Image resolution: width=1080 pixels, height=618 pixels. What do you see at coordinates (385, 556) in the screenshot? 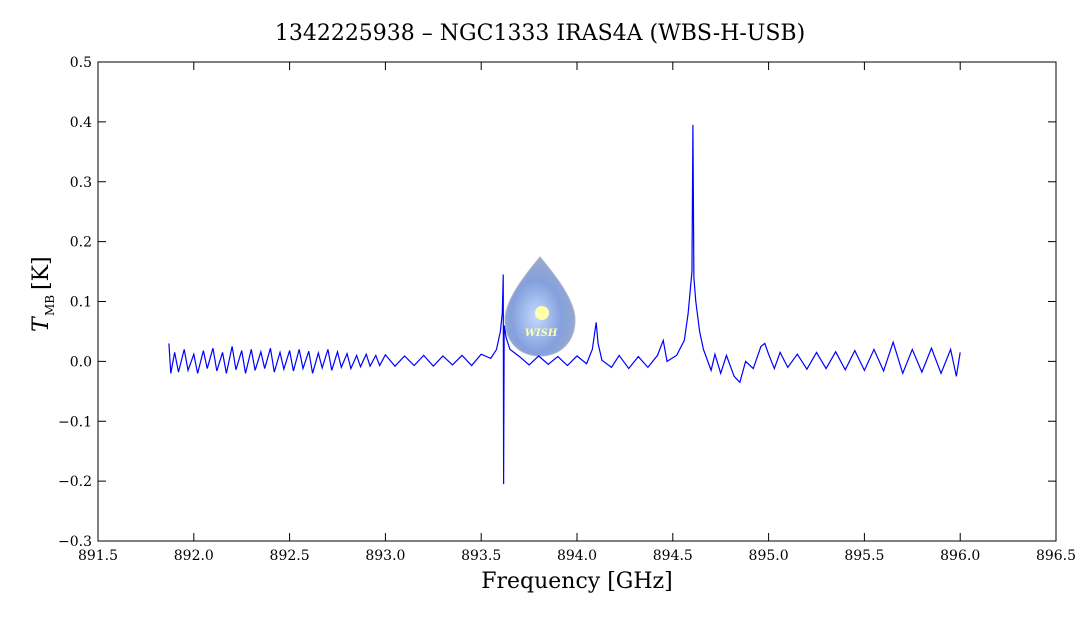
I see `x-tick-label: 893.0` at bounding box center [385, 556].